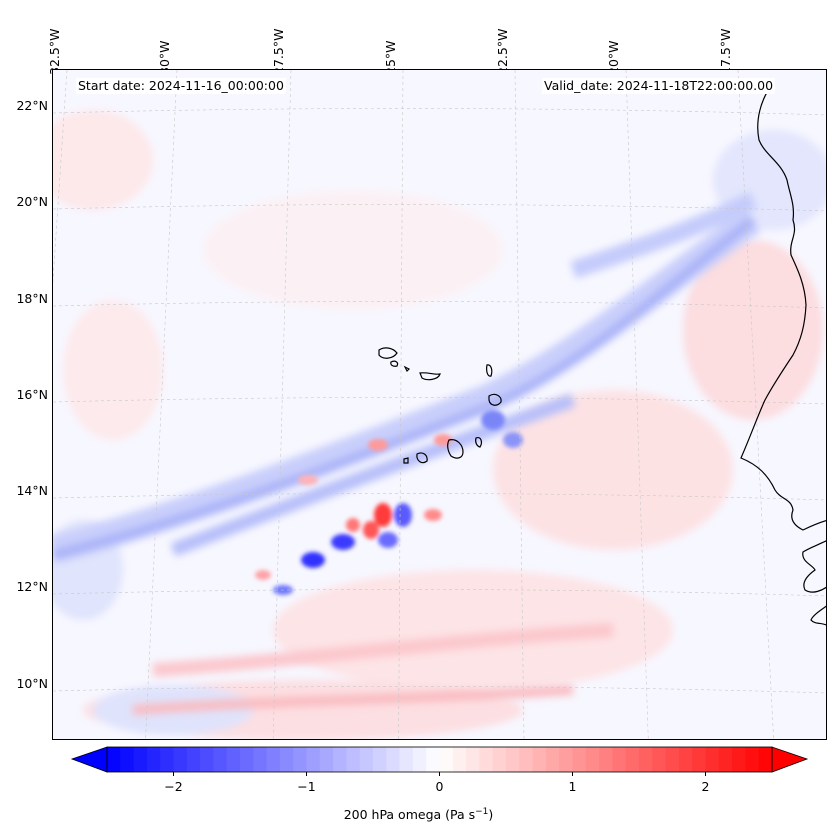 The image size is (837, 839). I want to click on colorbar-title: 200 hPa omega (Pa s−1), so click(418, 814).